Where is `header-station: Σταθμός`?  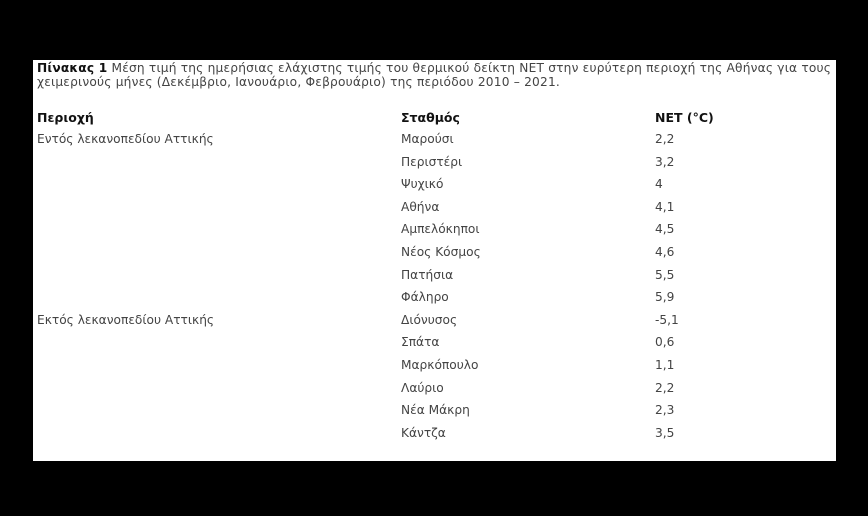 header-station: Σταθμός is located at coordinates (430, 117).